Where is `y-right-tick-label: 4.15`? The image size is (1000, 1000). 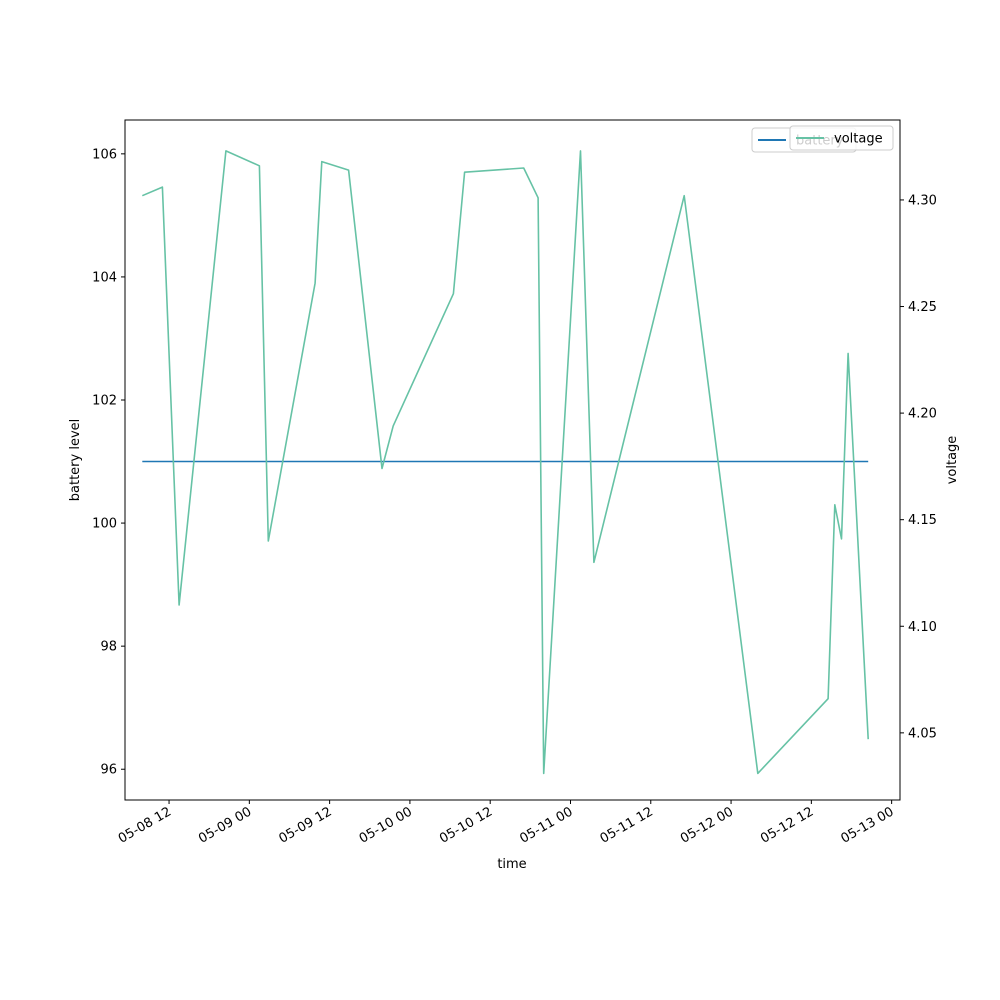 y-right-tick-label: 4.15 is located at coordinates (922, 520).